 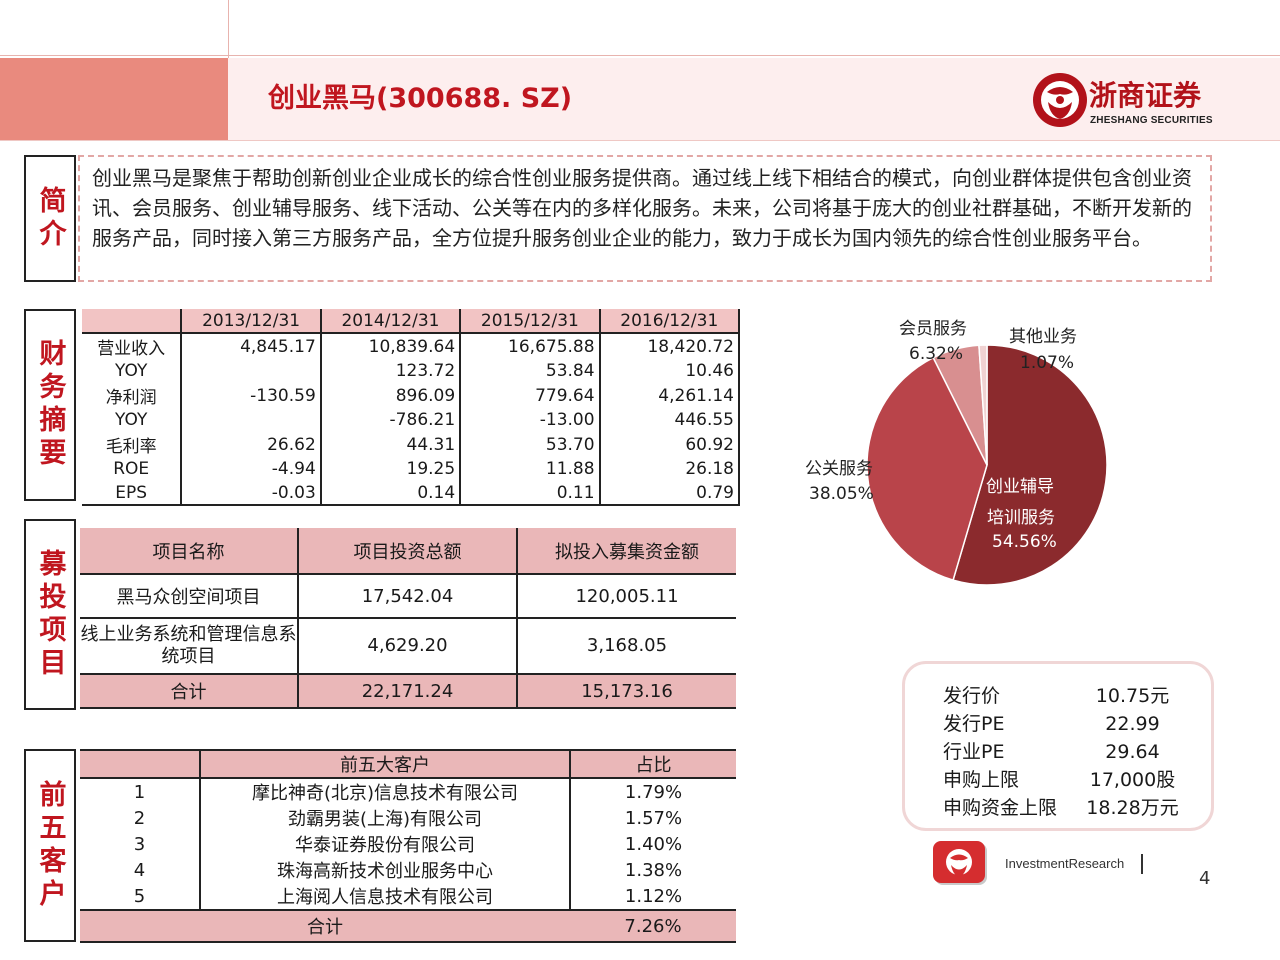 I want to click on cell, so click(x=251, y=420).